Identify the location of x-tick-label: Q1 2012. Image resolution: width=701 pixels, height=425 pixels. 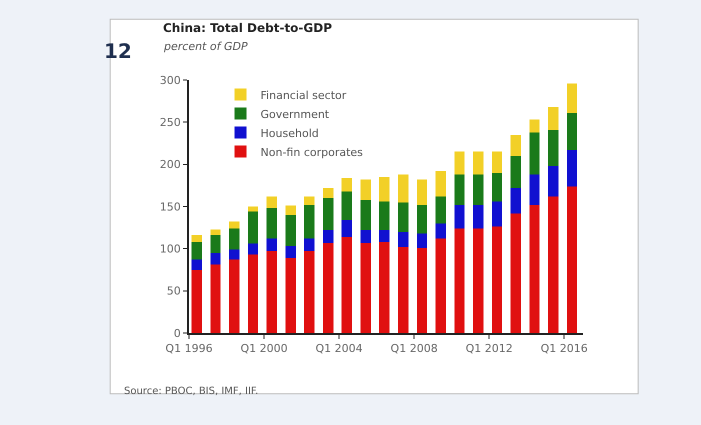
(489, 349).